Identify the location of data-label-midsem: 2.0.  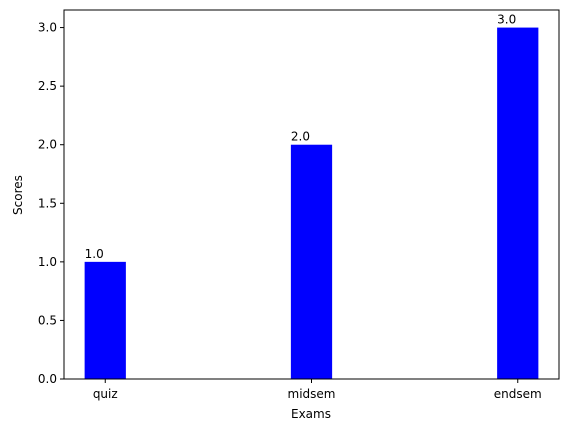
(300, 137).